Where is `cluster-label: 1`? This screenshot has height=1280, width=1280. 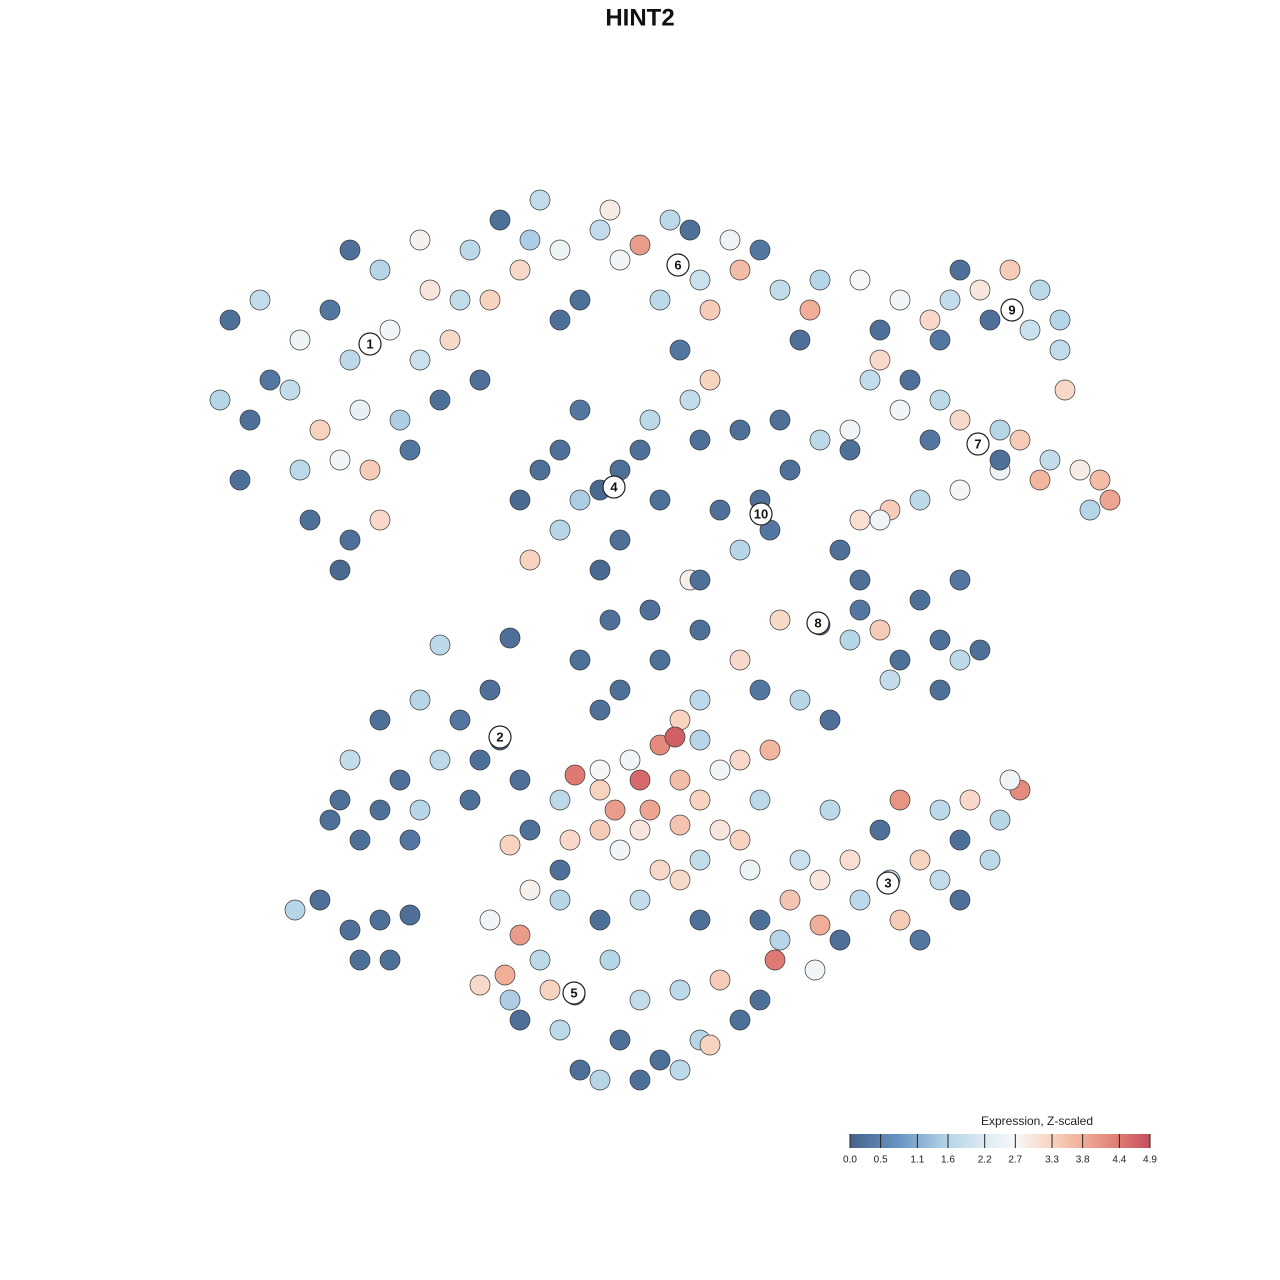
cluster-label: 1 is located at coordinates (369, 343).